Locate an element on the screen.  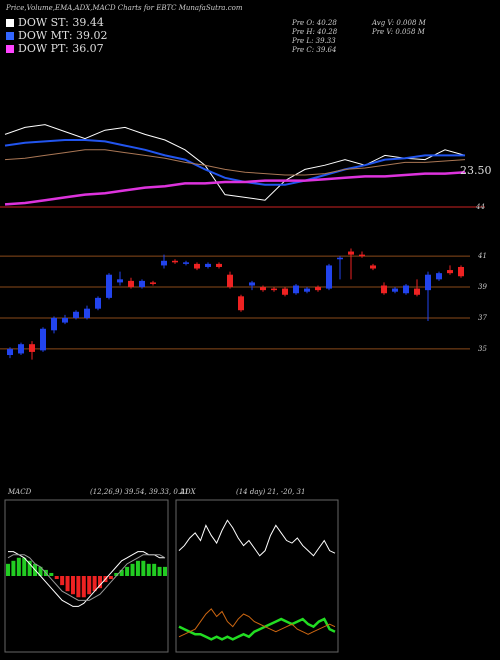
info-text: Pre V: 0.058 M is located at coordinates (398, 32).